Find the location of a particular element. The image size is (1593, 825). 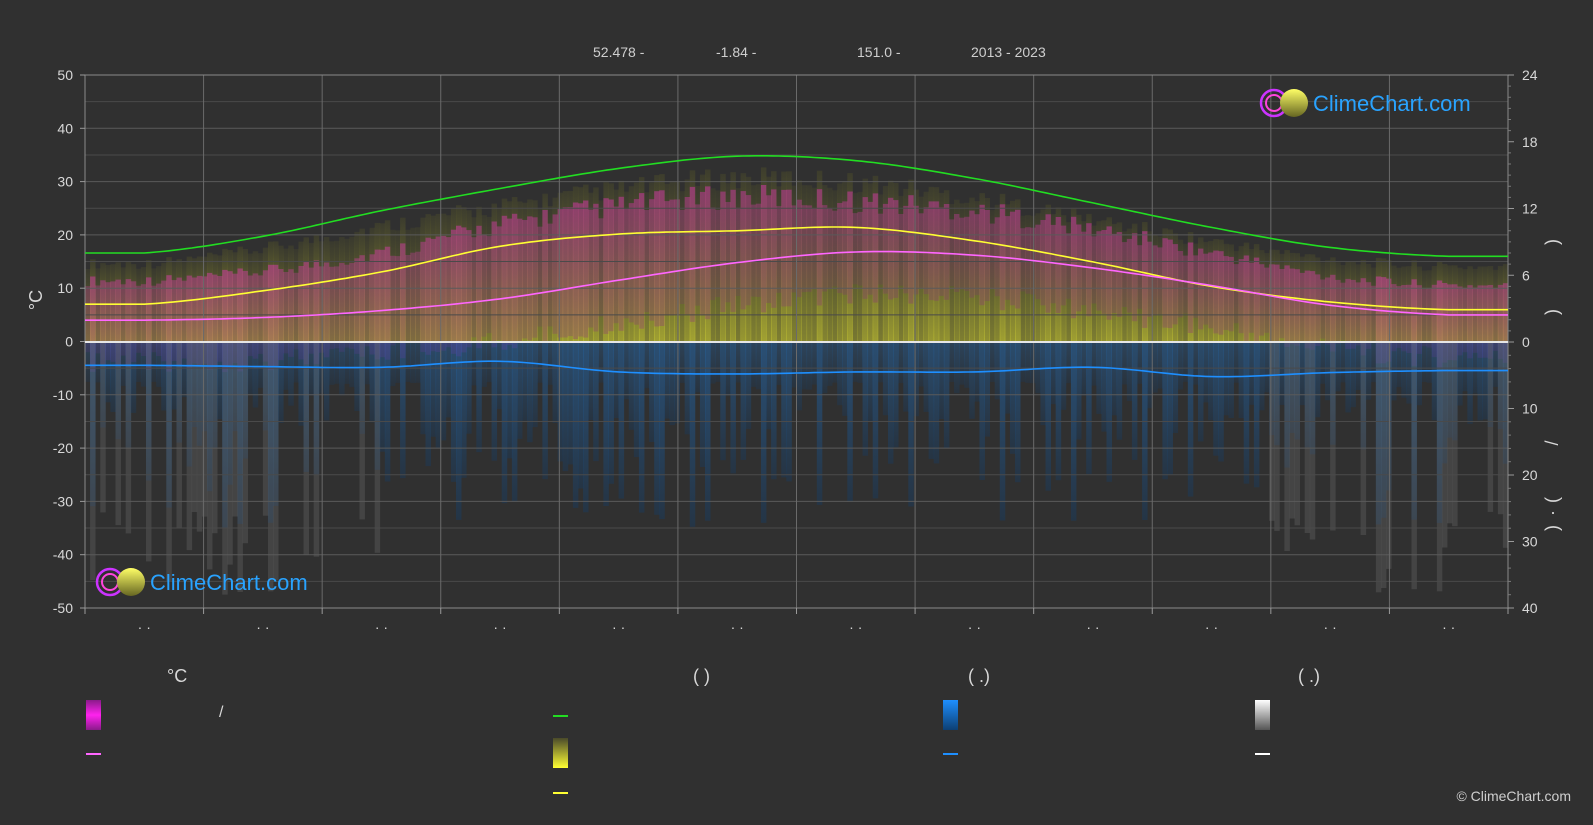

header-latitude: 52.478 - is located at coordinates (619, 52).